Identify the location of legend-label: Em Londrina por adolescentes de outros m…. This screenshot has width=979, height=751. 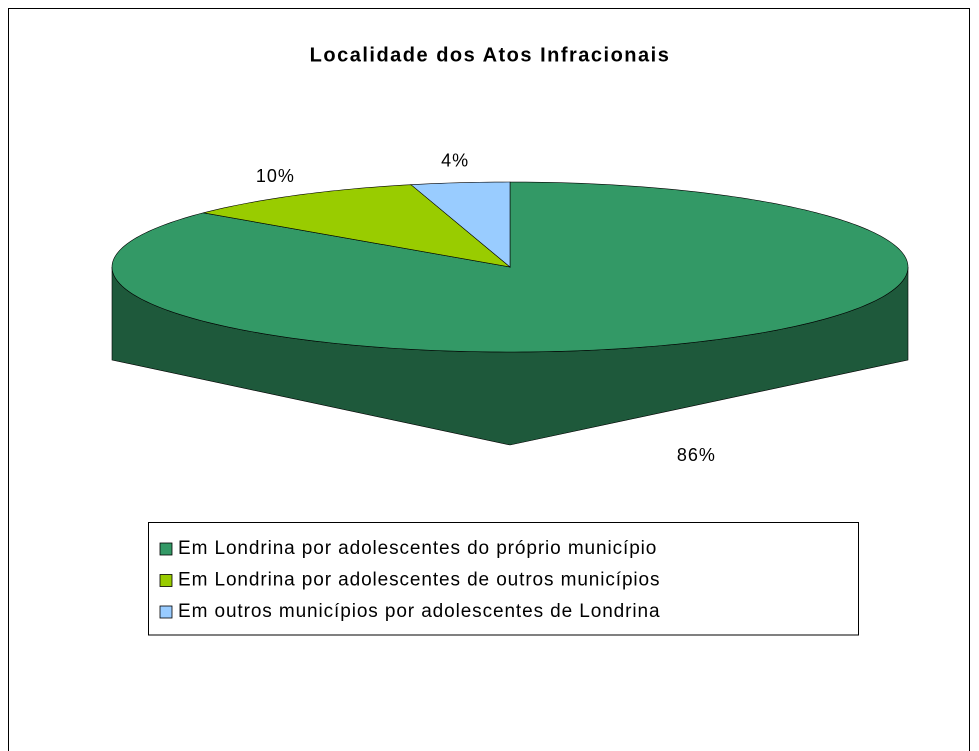
(419, 580).